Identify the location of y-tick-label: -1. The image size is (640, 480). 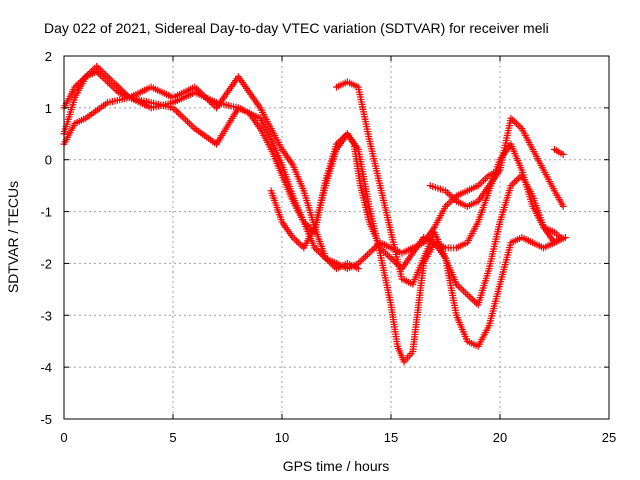
(46, 212).